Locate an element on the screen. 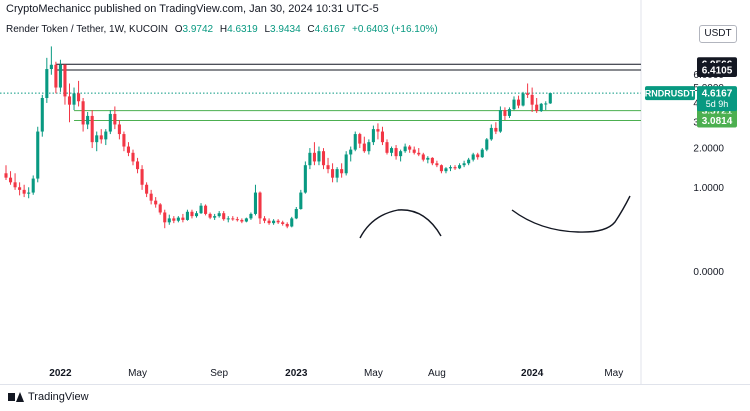  close-label: C is located at coordinates (311, 29).